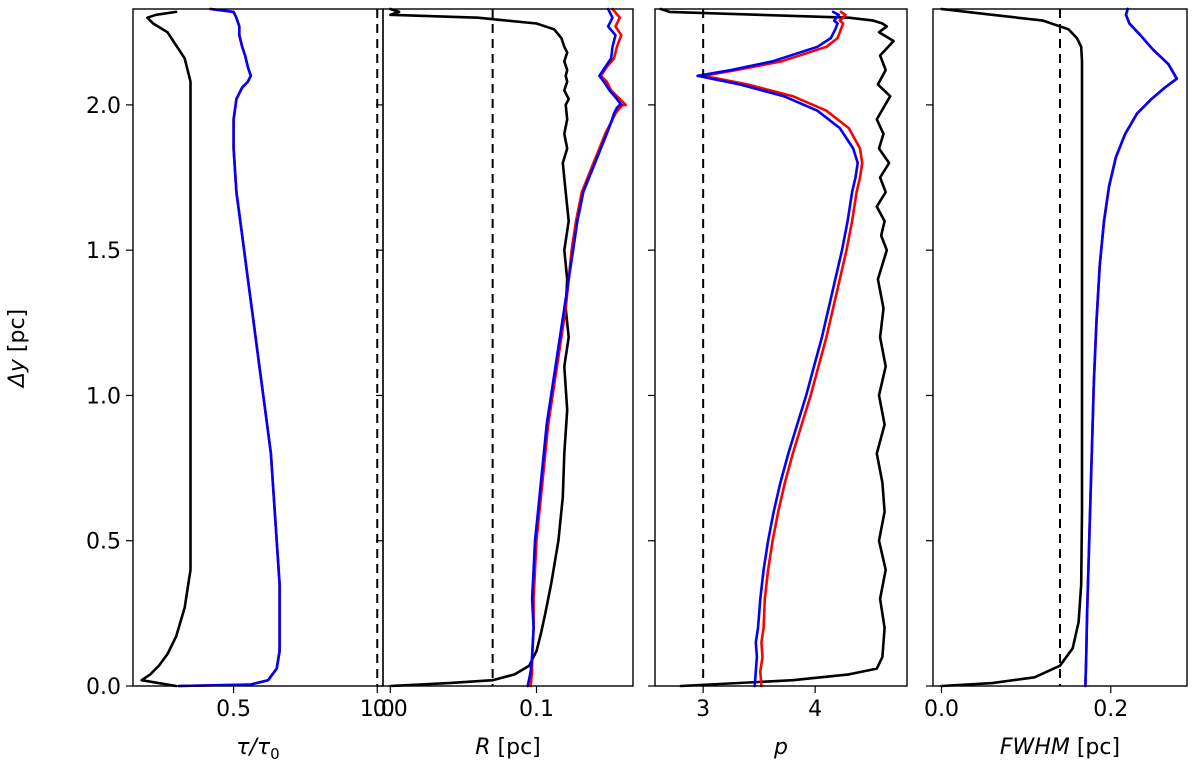 The image size is (1200, 770). Describe the element at coordinates (233, 709) in the screenshot. I see `panel-tau-x-tick-label: 0.5` at that location.